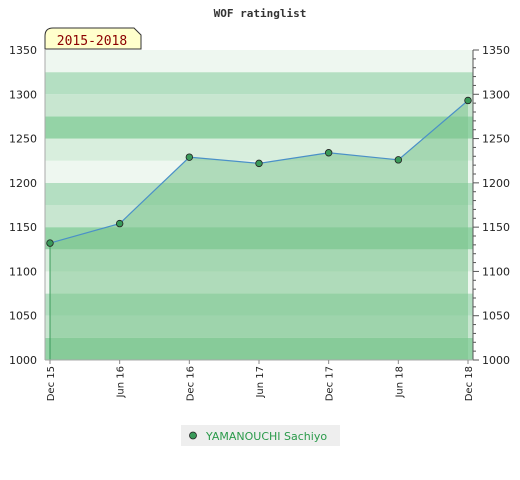 The height and width of the screenshot is (480, 520). I want to click on y-tick-label-right: 1300, so click(496, 94).